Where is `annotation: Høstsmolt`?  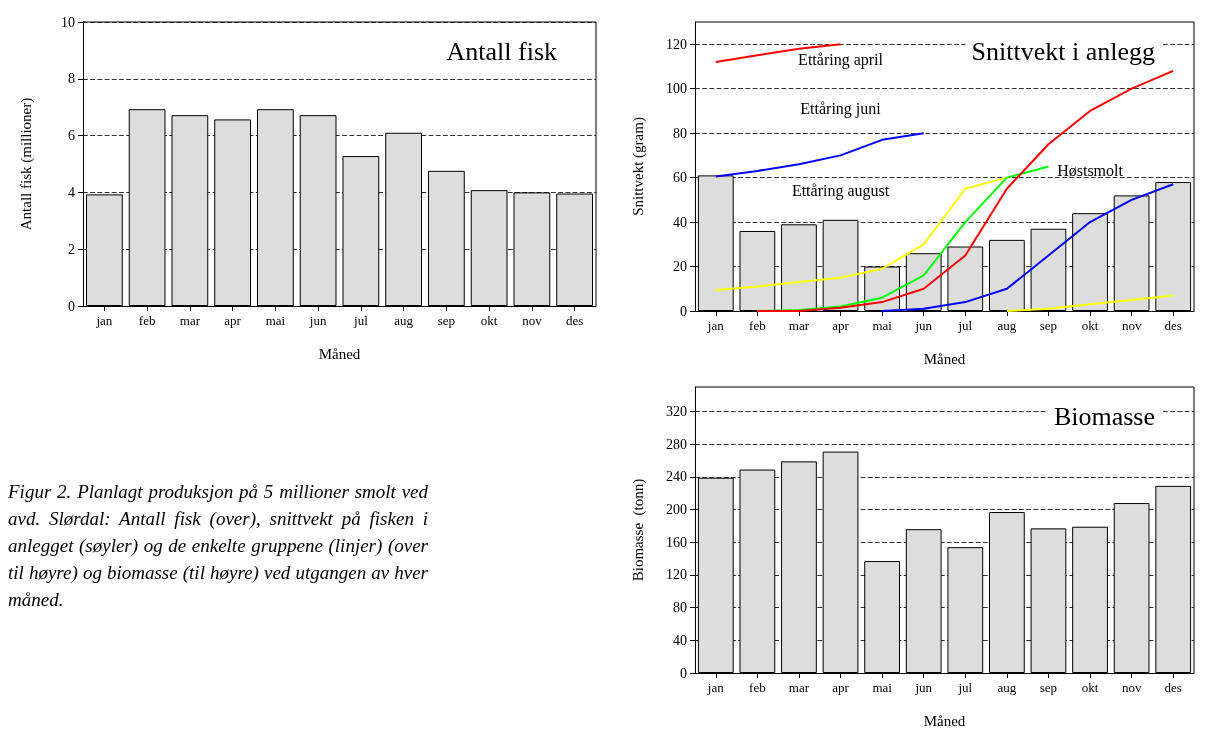
annotation: Høstsmolt is located at coordinates (1090, 171).